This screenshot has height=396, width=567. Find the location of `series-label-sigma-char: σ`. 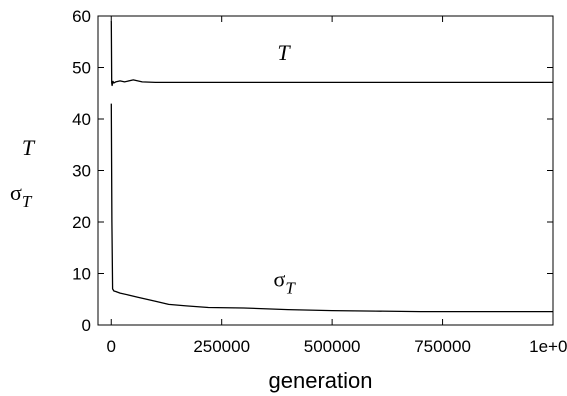

series-label-sigma-char: σ is located at coordinates (280, 278).